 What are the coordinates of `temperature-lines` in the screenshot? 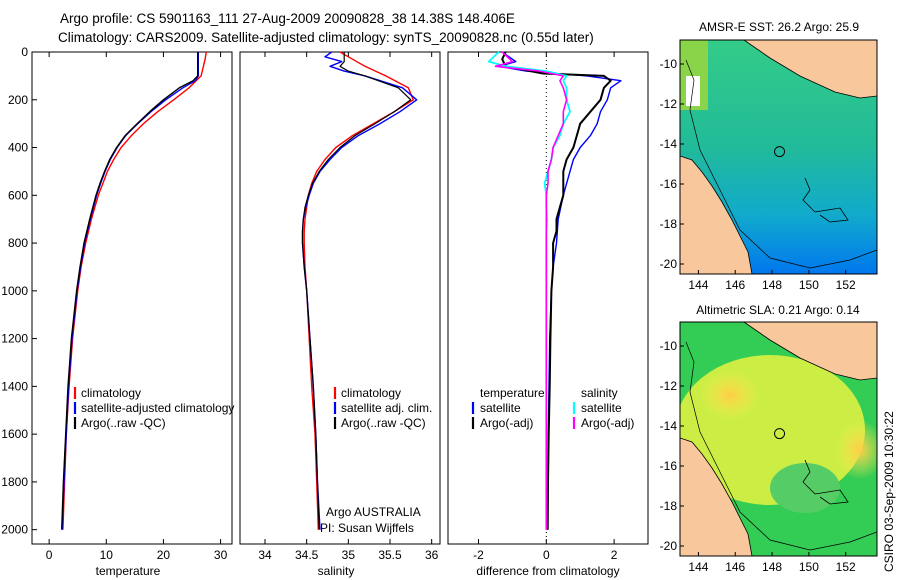 It's located at (134, 290).